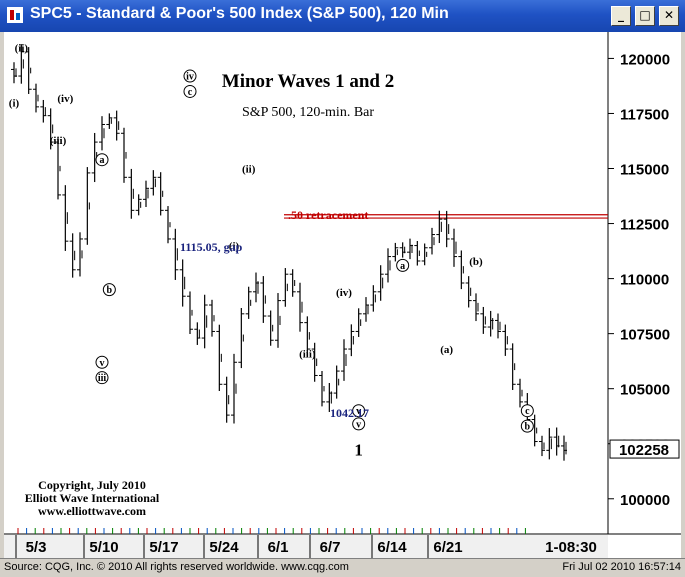 The height and width of the screenshot is (577, 685). What do you see at coordinates (103, 547) in the screenshot?
I see `x-tick-label: 5/10` at bounding box center [103, 547].